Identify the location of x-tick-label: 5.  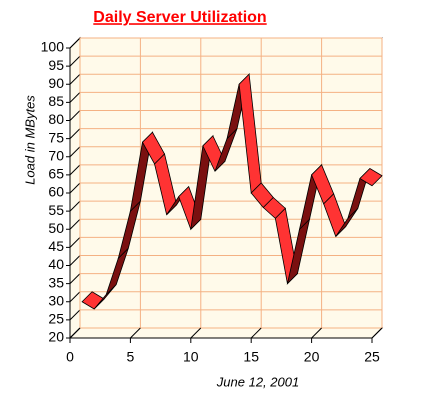
(131, 357).